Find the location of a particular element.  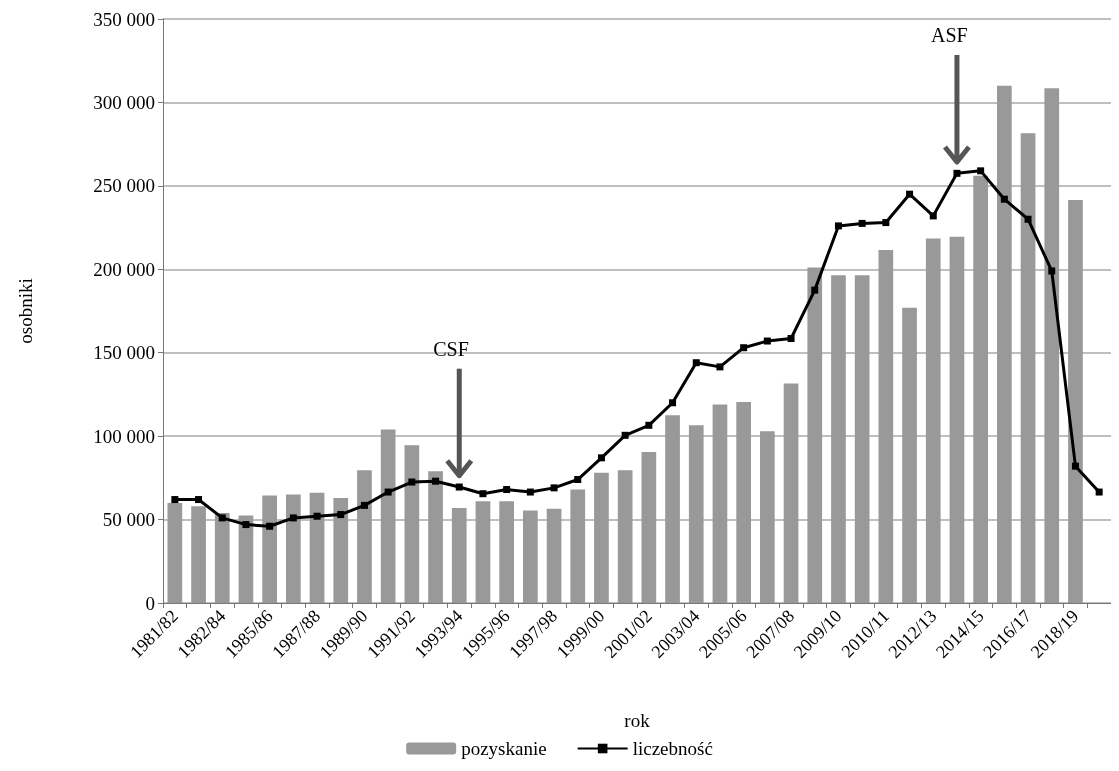

annotation: CSF is located at coordinates (451, 348).